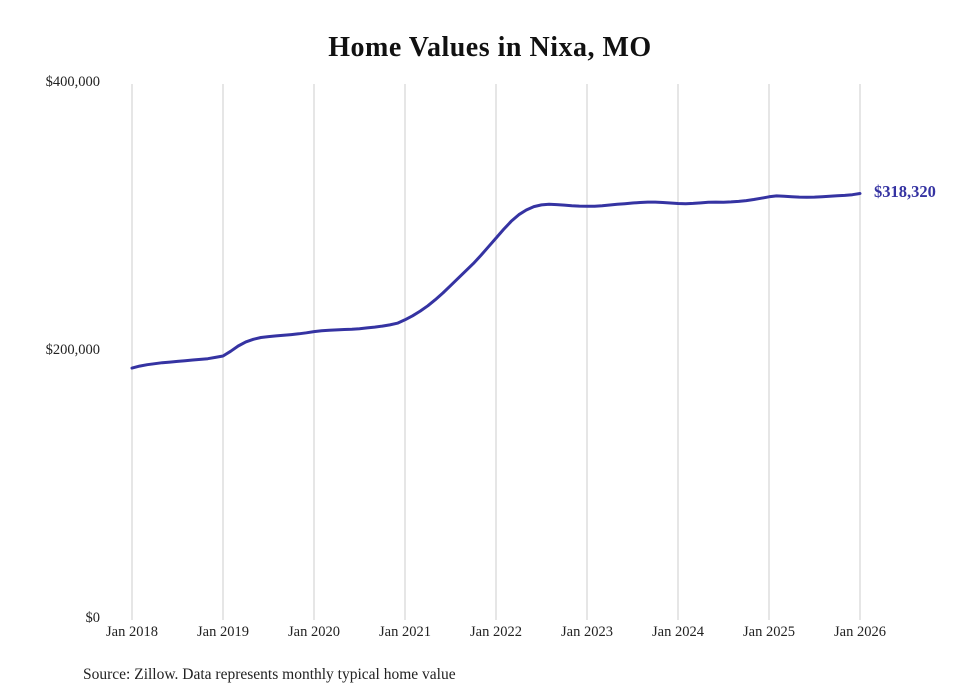  I want to click on x-axis-tick-label: Jan 2022, so click(496, 632).